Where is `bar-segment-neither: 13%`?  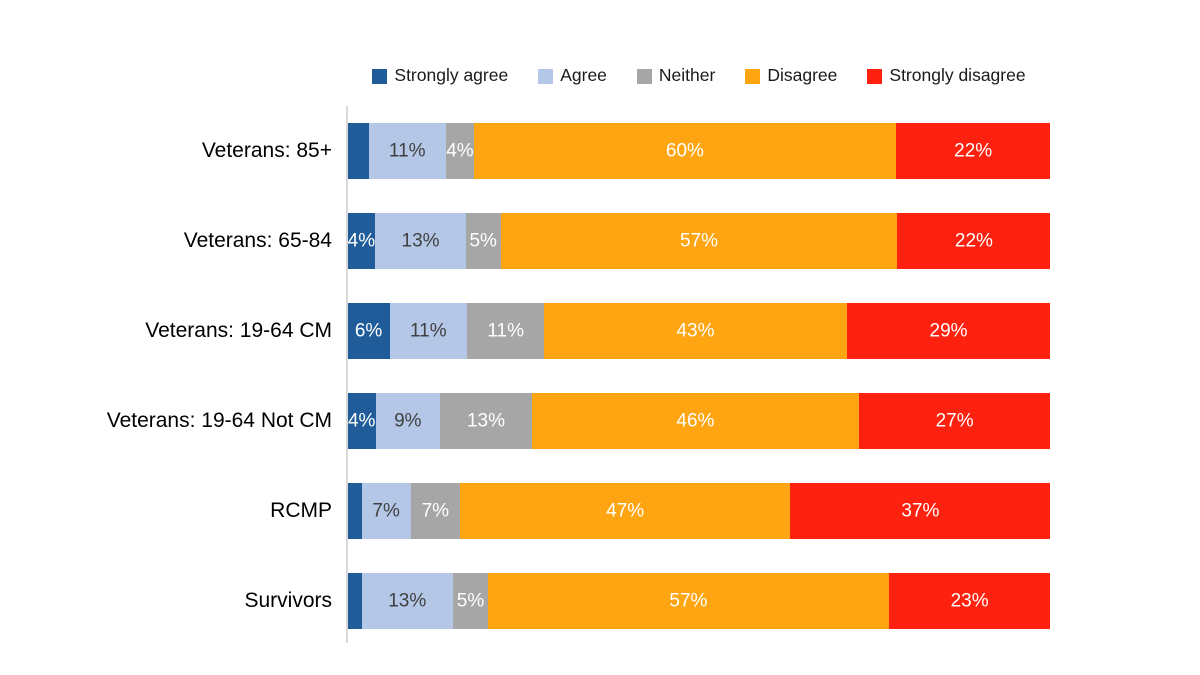 bar-segment-neither: 13% is located at coordinates (486, 421).